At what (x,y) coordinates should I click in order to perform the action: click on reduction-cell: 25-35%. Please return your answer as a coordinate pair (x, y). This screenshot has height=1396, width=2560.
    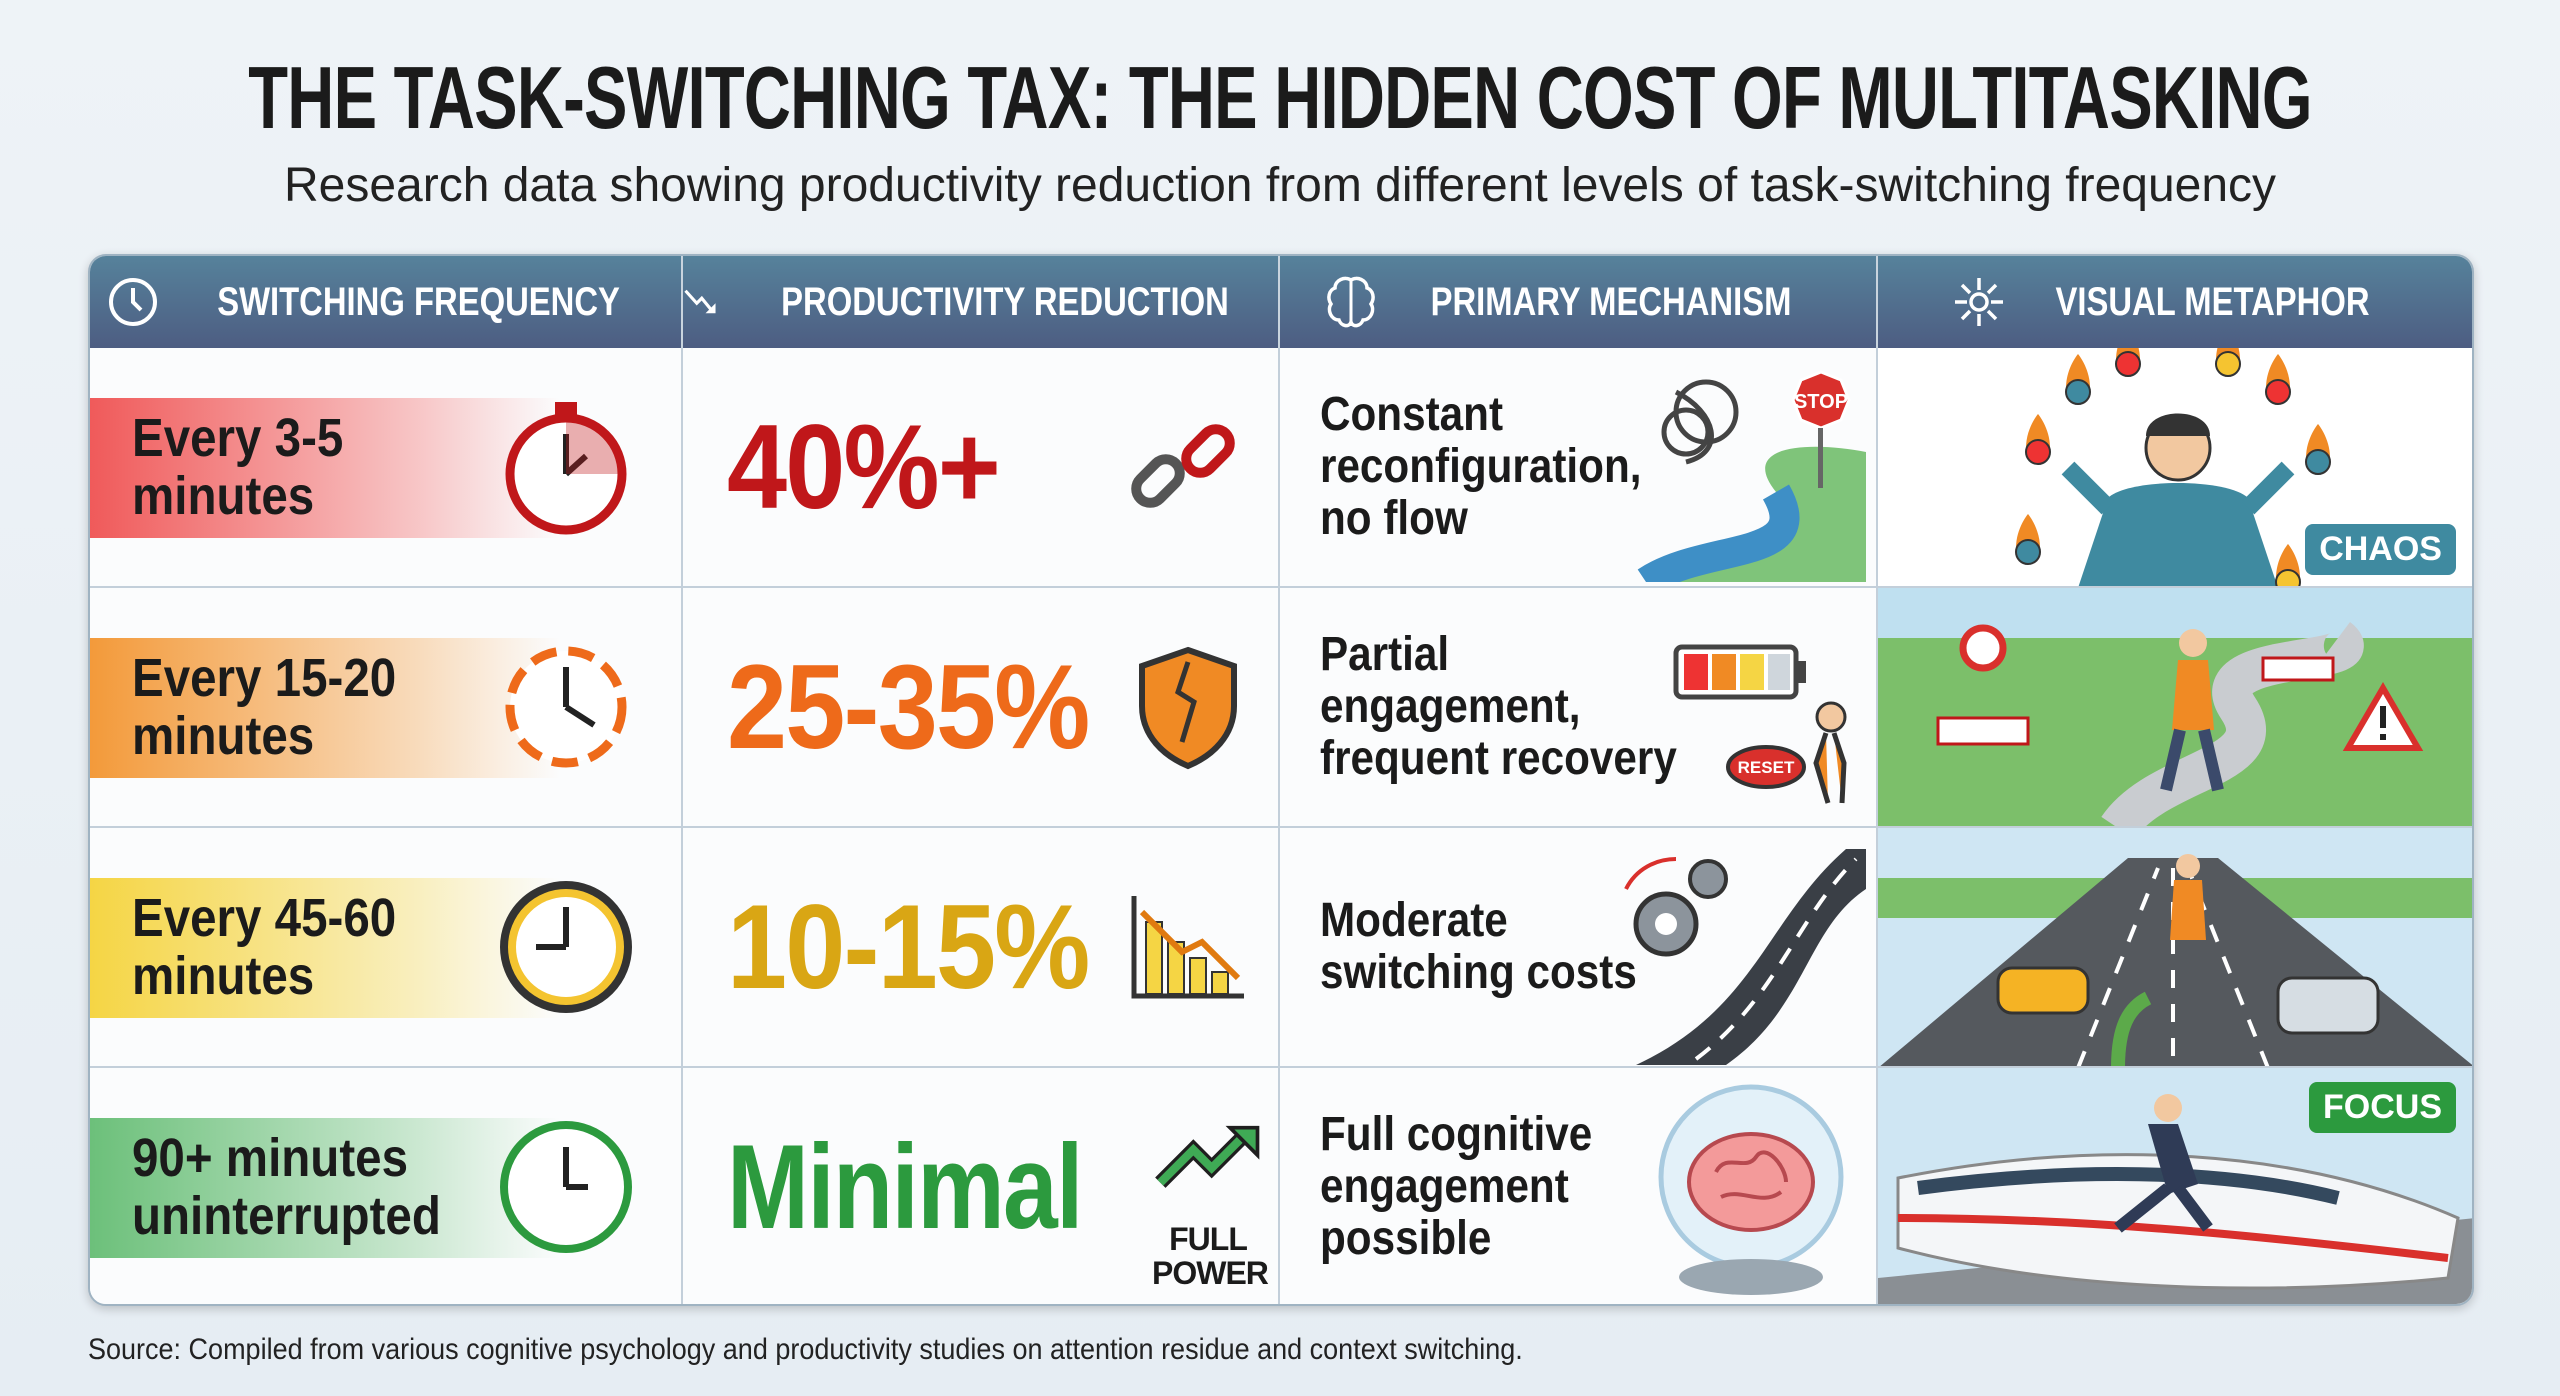
    Looking at the image, I should click on (981, 708).